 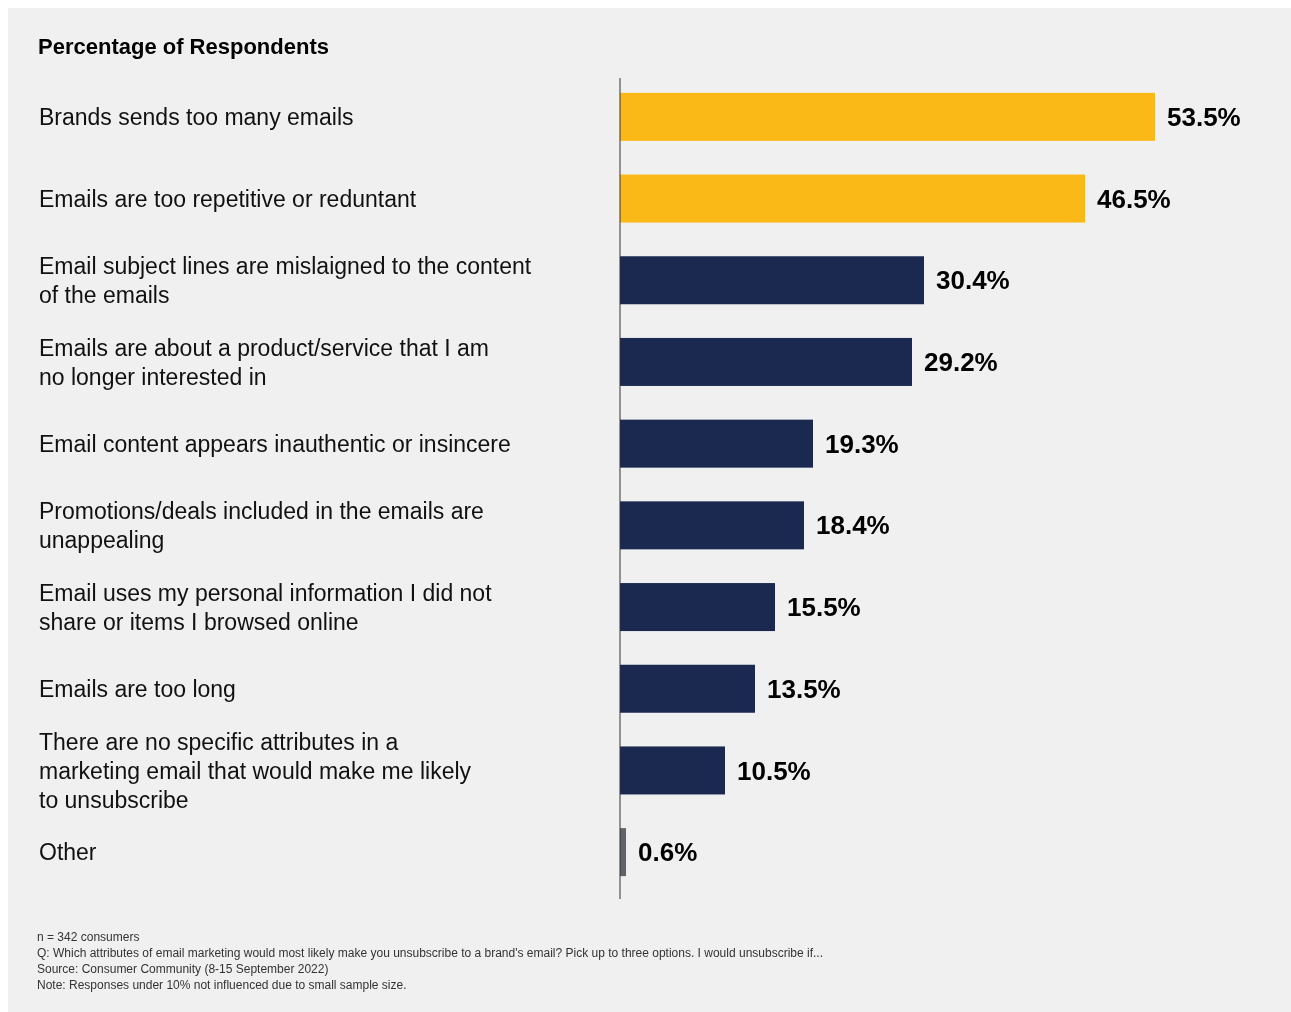 I want to click on y-tick-label: Other, so click(x=68, y=852).